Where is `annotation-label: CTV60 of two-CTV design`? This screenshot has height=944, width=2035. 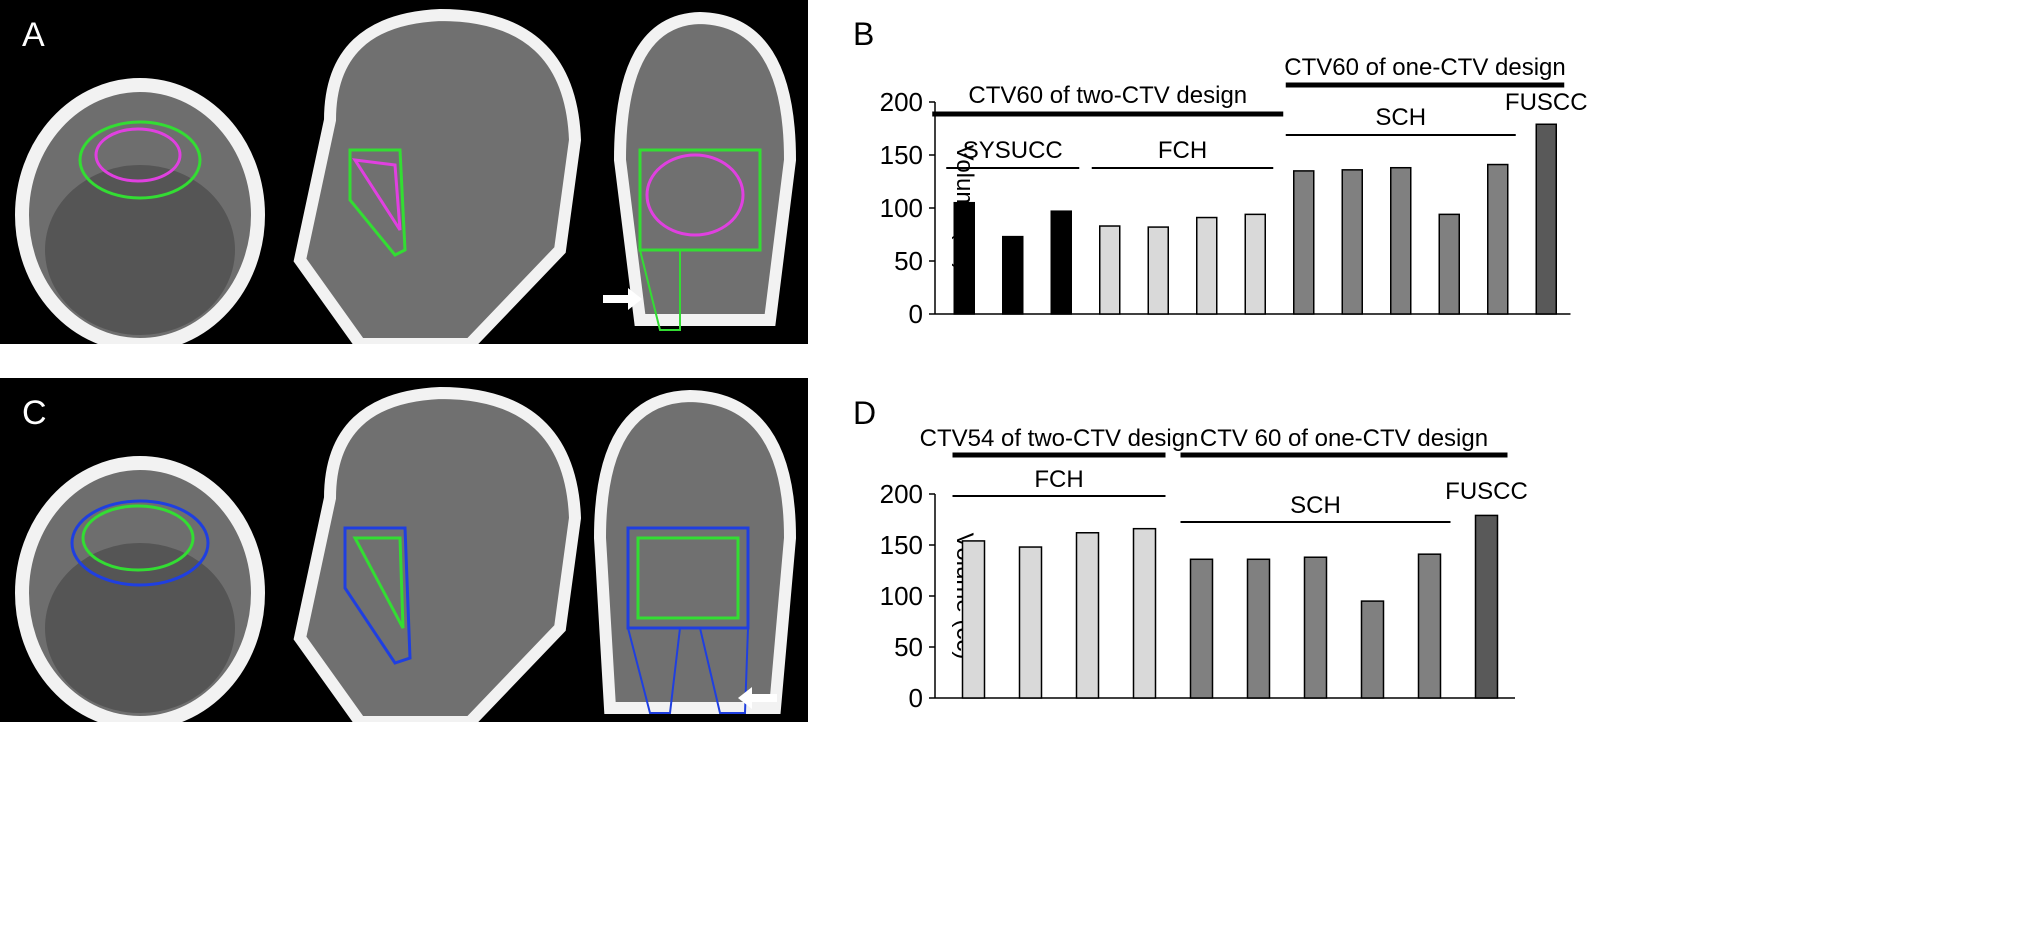 annotation-label: CTV60 of two-CTV design is located at coordinates (1107, 95).